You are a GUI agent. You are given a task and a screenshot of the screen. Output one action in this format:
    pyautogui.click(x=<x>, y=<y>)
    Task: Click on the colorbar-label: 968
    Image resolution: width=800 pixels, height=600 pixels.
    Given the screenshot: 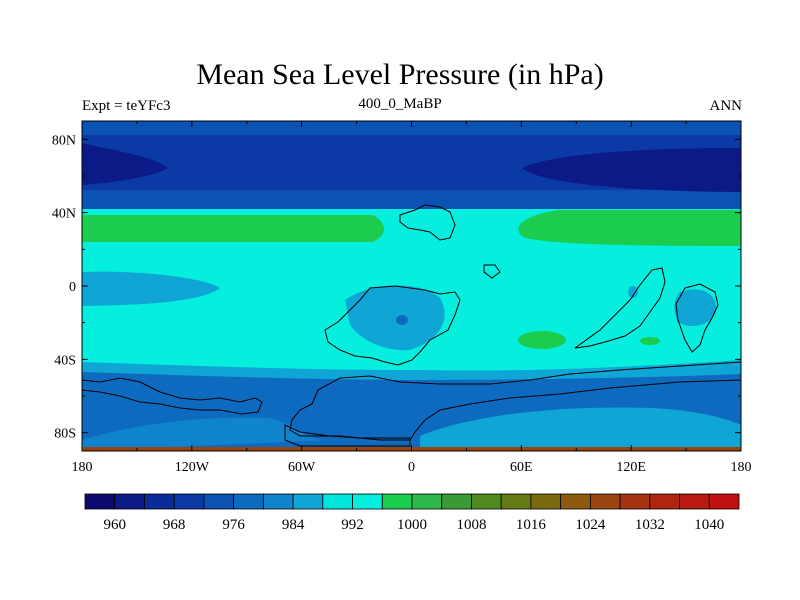 What is the action you would take?
    pyautogui.click(x=174, y=525)
    